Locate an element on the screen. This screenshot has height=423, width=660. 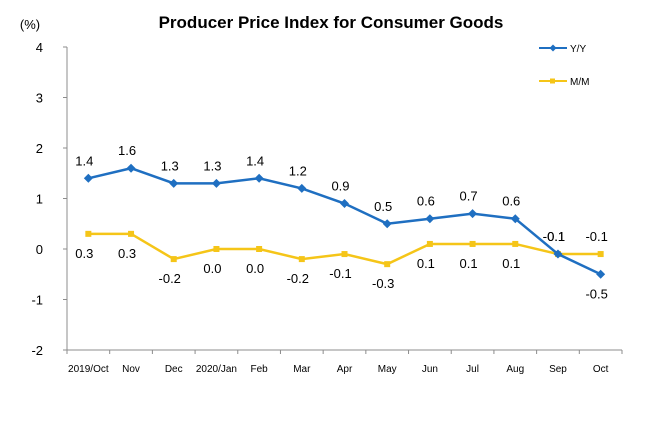
legend-label: Y/Y is located at coordinates (578, 49).